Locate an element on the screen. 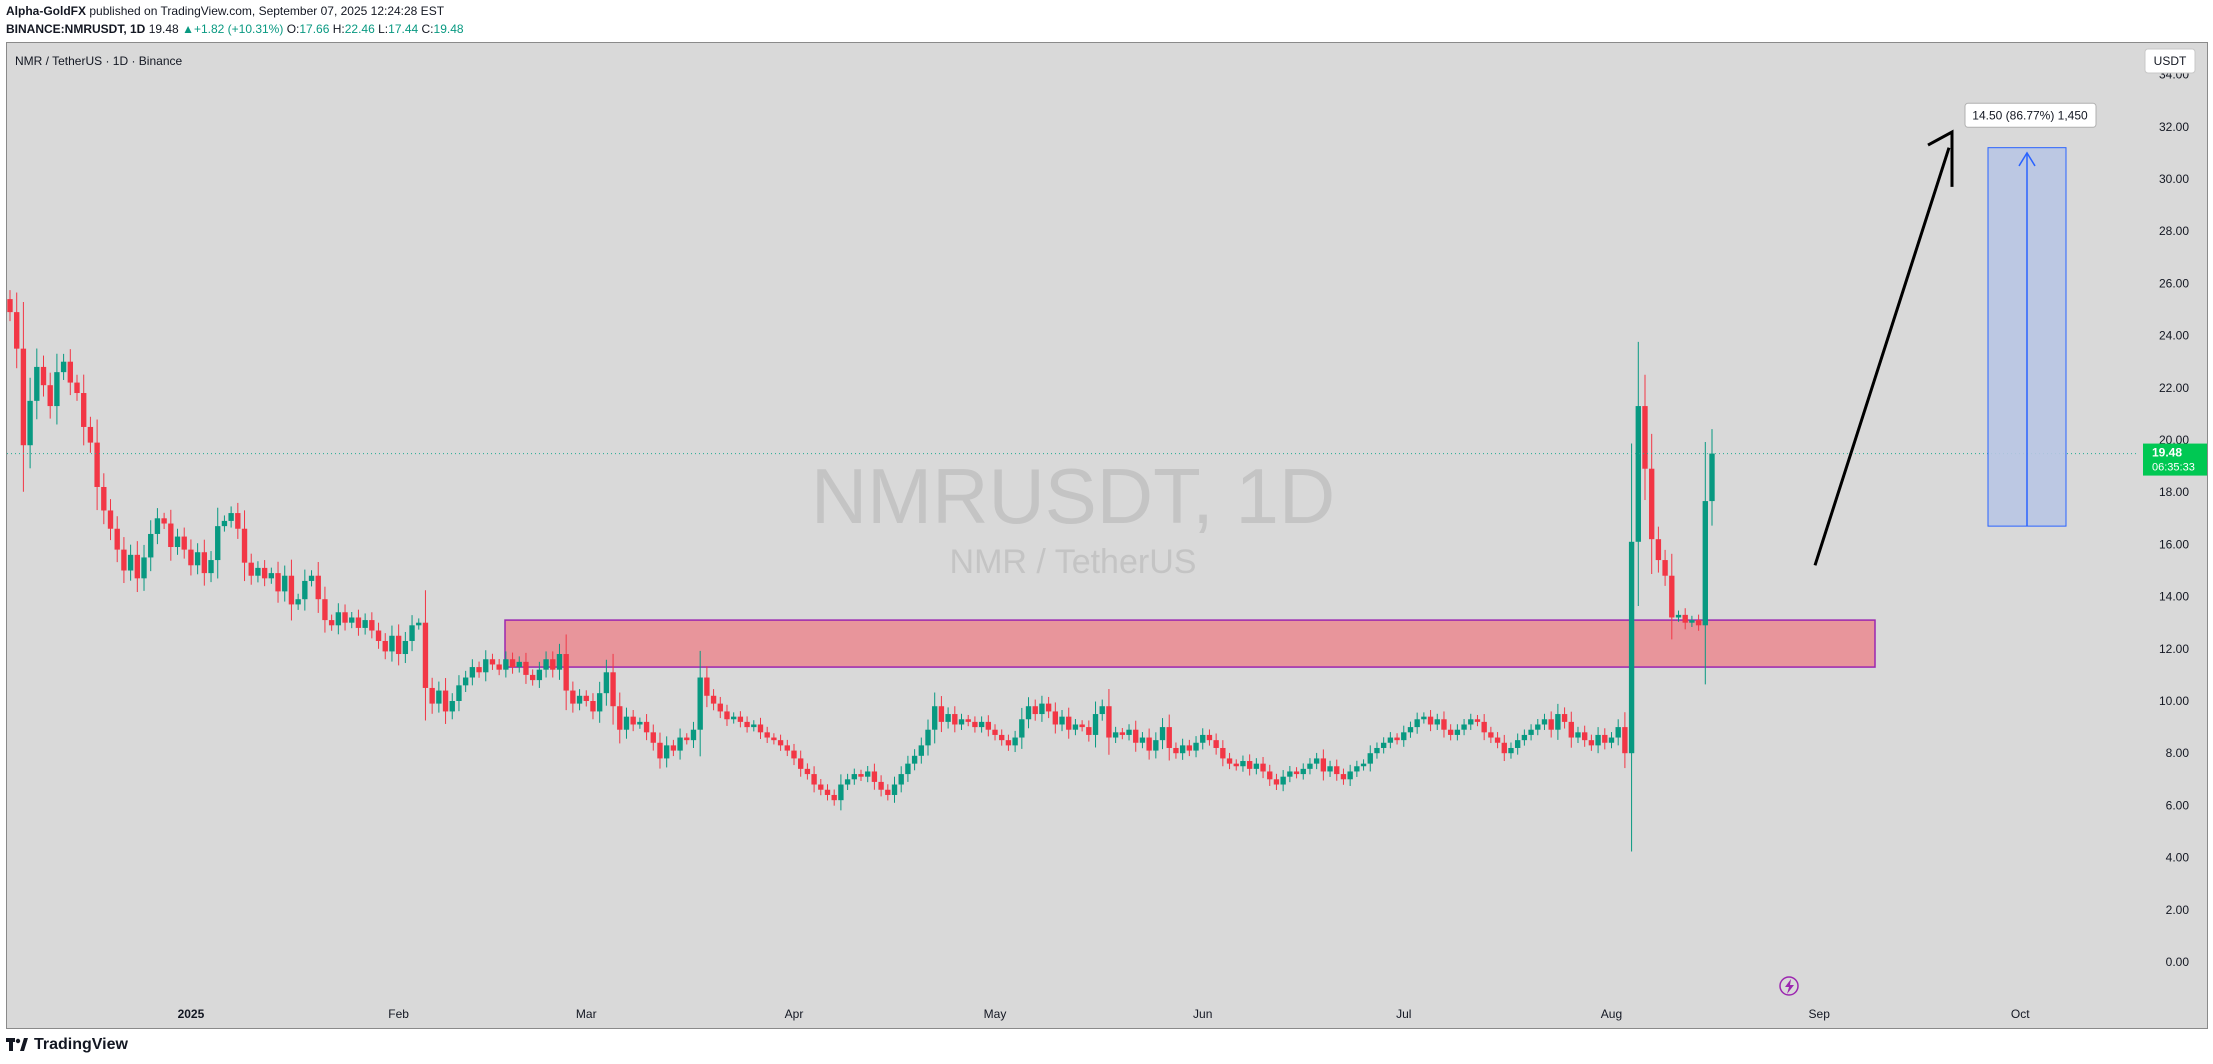 Image resolution: width=2213 pixels, height=1064 pixels. y-tick-label: 20.00 is located at coordinates (2174, 440).